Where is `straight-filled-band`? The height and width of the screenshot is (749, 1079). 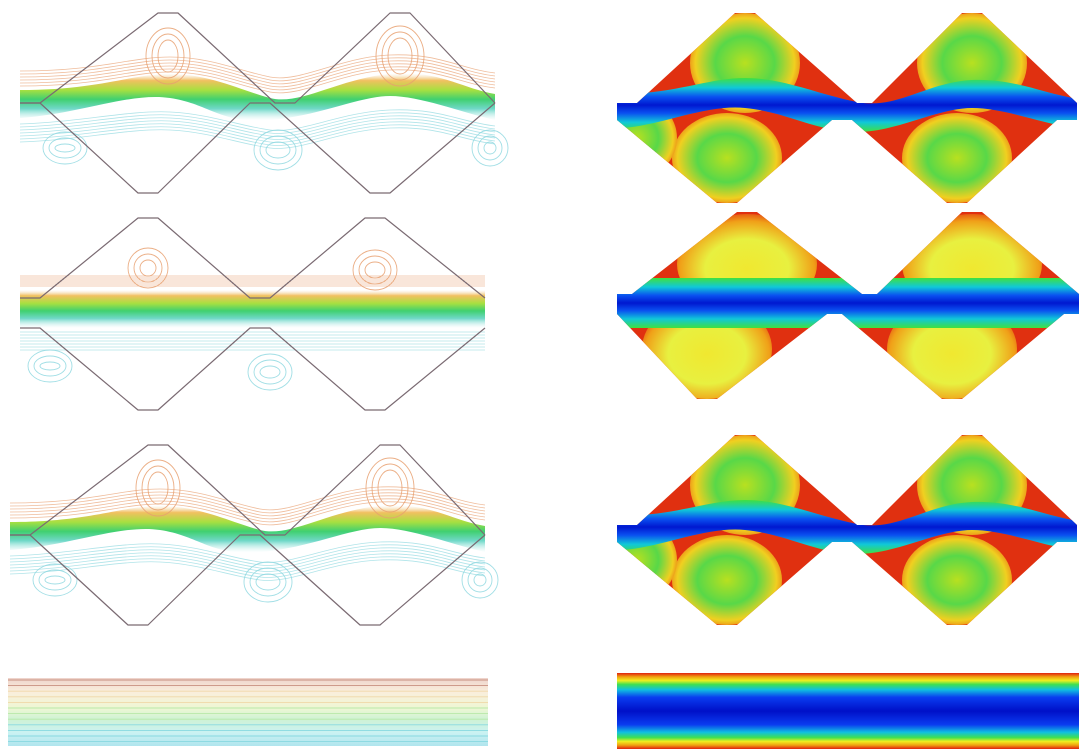 straight-filled-band is located at coordinates (848, 711).